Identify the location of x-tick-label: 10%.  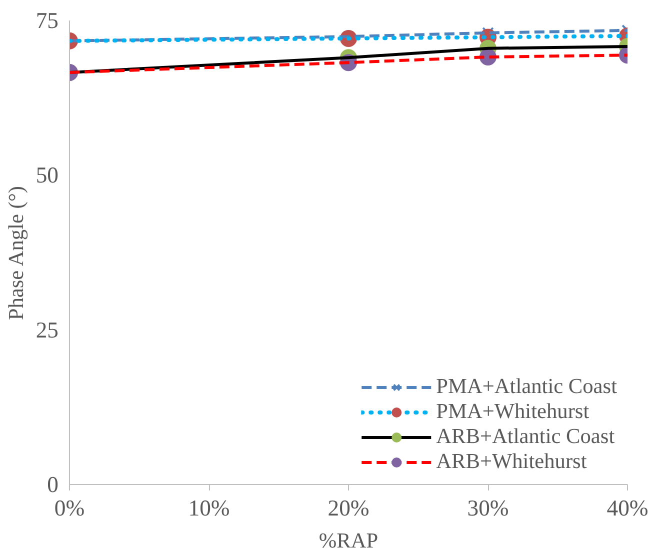
(209, 508).